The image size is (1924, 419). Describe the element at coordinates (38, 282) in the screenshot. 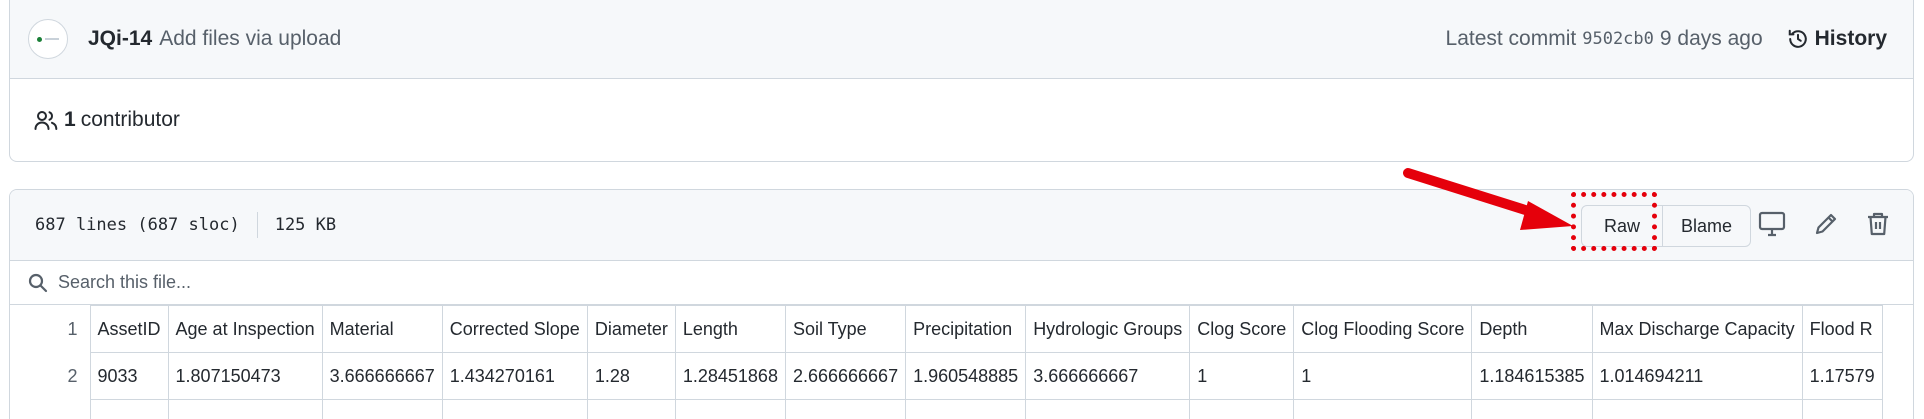

I see `search-icon` at that location.